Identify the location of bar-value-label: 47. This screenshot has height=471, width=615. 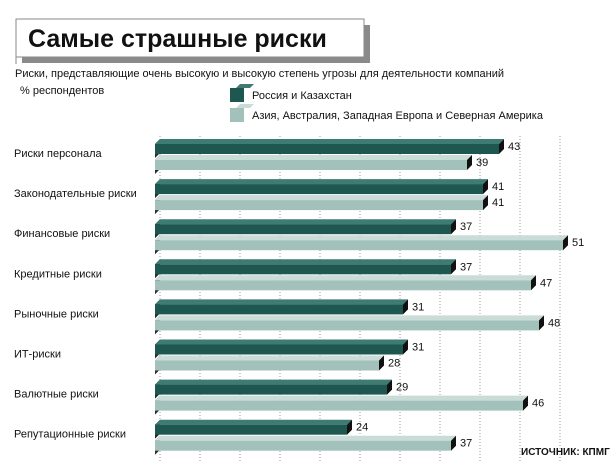
(546, 283).